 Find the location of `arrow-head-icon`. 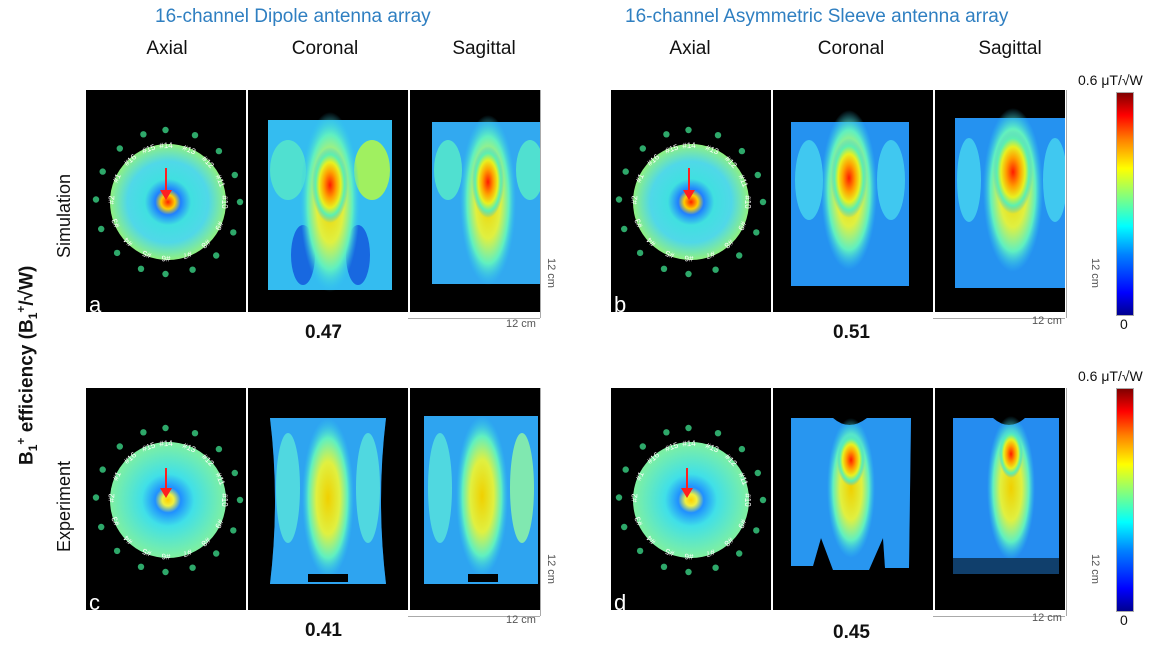

arrow-head-icon is located at coordinates (689, 195).